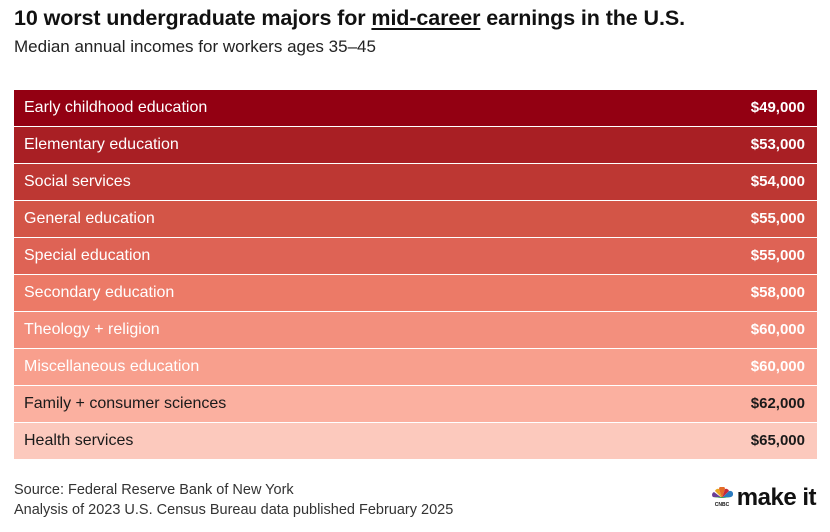 The image size is (830, 532). What do you see at coordinates (99, 292) in the screenshot?
I see `row-label: Secondary education` at bounding box center [99, 292].